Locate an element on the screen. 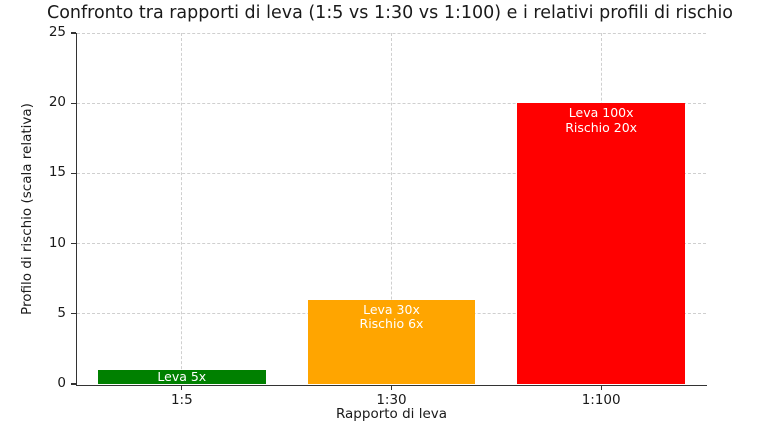 The width and height of the screenshot is (780, 429). y-tick-label-5: 5 is located at coordinates (61, 312).